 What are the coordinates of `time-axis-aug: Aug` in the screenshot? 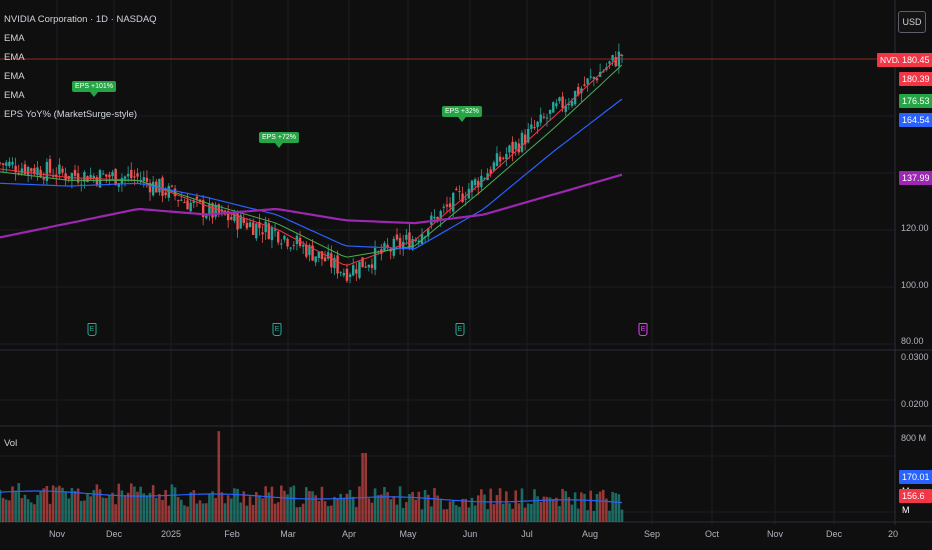 It's located at (590, 534).